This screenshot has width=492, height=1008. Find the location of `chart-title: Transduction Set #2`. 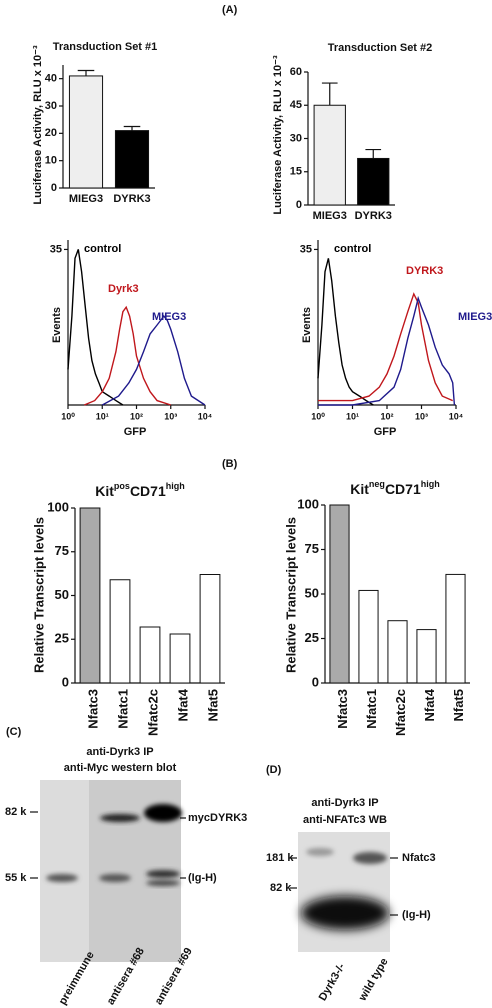

chart-title: Transduction Set #2 is located at coordinates (380, 48).